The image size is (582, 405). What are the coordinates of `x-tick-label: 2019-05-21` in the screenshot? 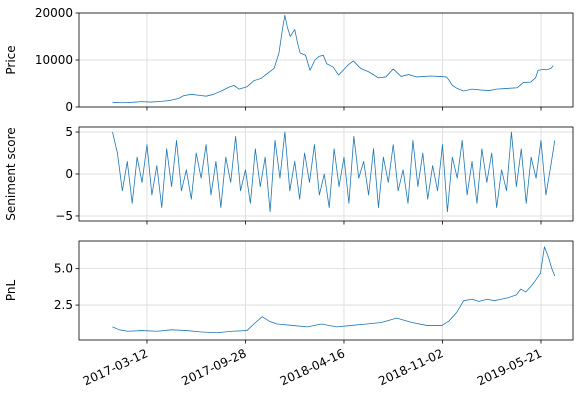 It's located at (509, 367).